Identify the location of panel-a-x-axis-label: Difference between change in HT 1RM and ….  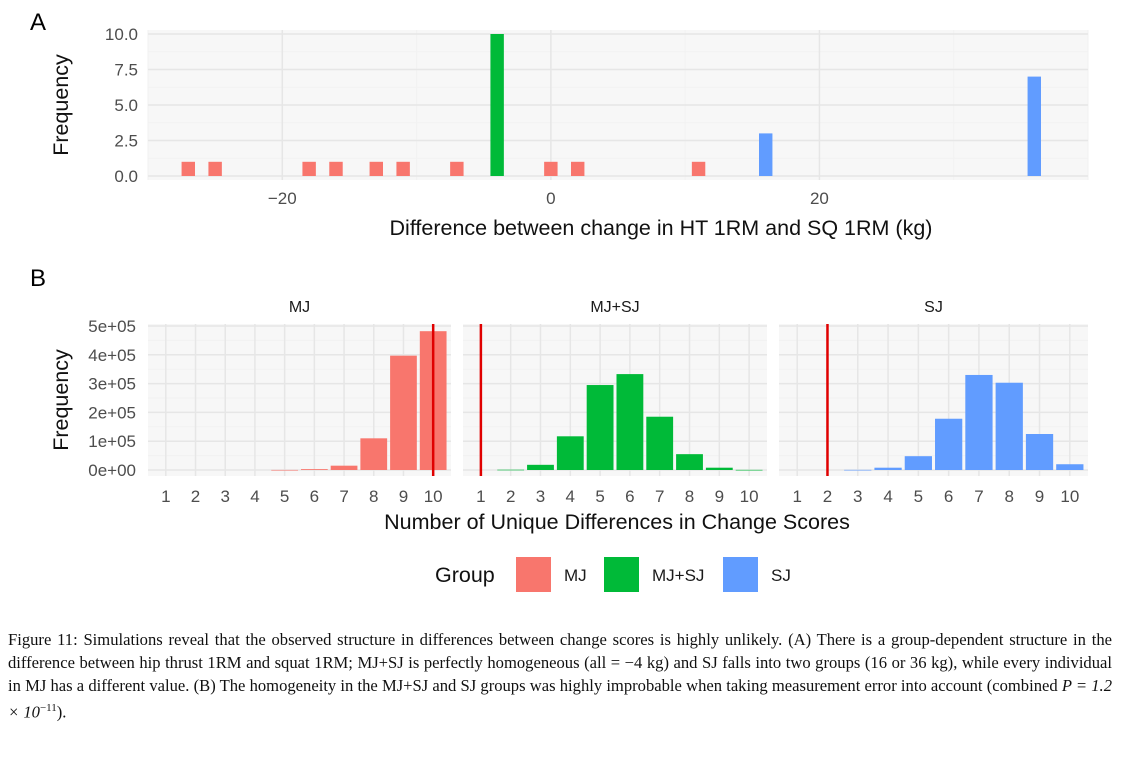
(661, 228).